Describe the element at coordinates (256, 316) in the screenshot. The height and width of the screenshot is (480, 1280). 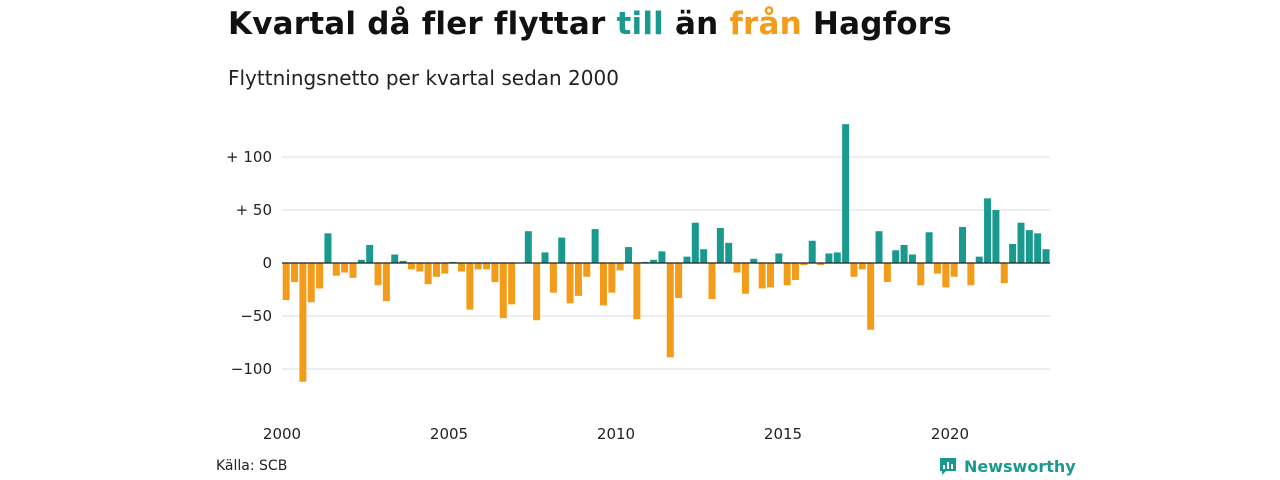
I see `y-tick-label: −50` at that location.